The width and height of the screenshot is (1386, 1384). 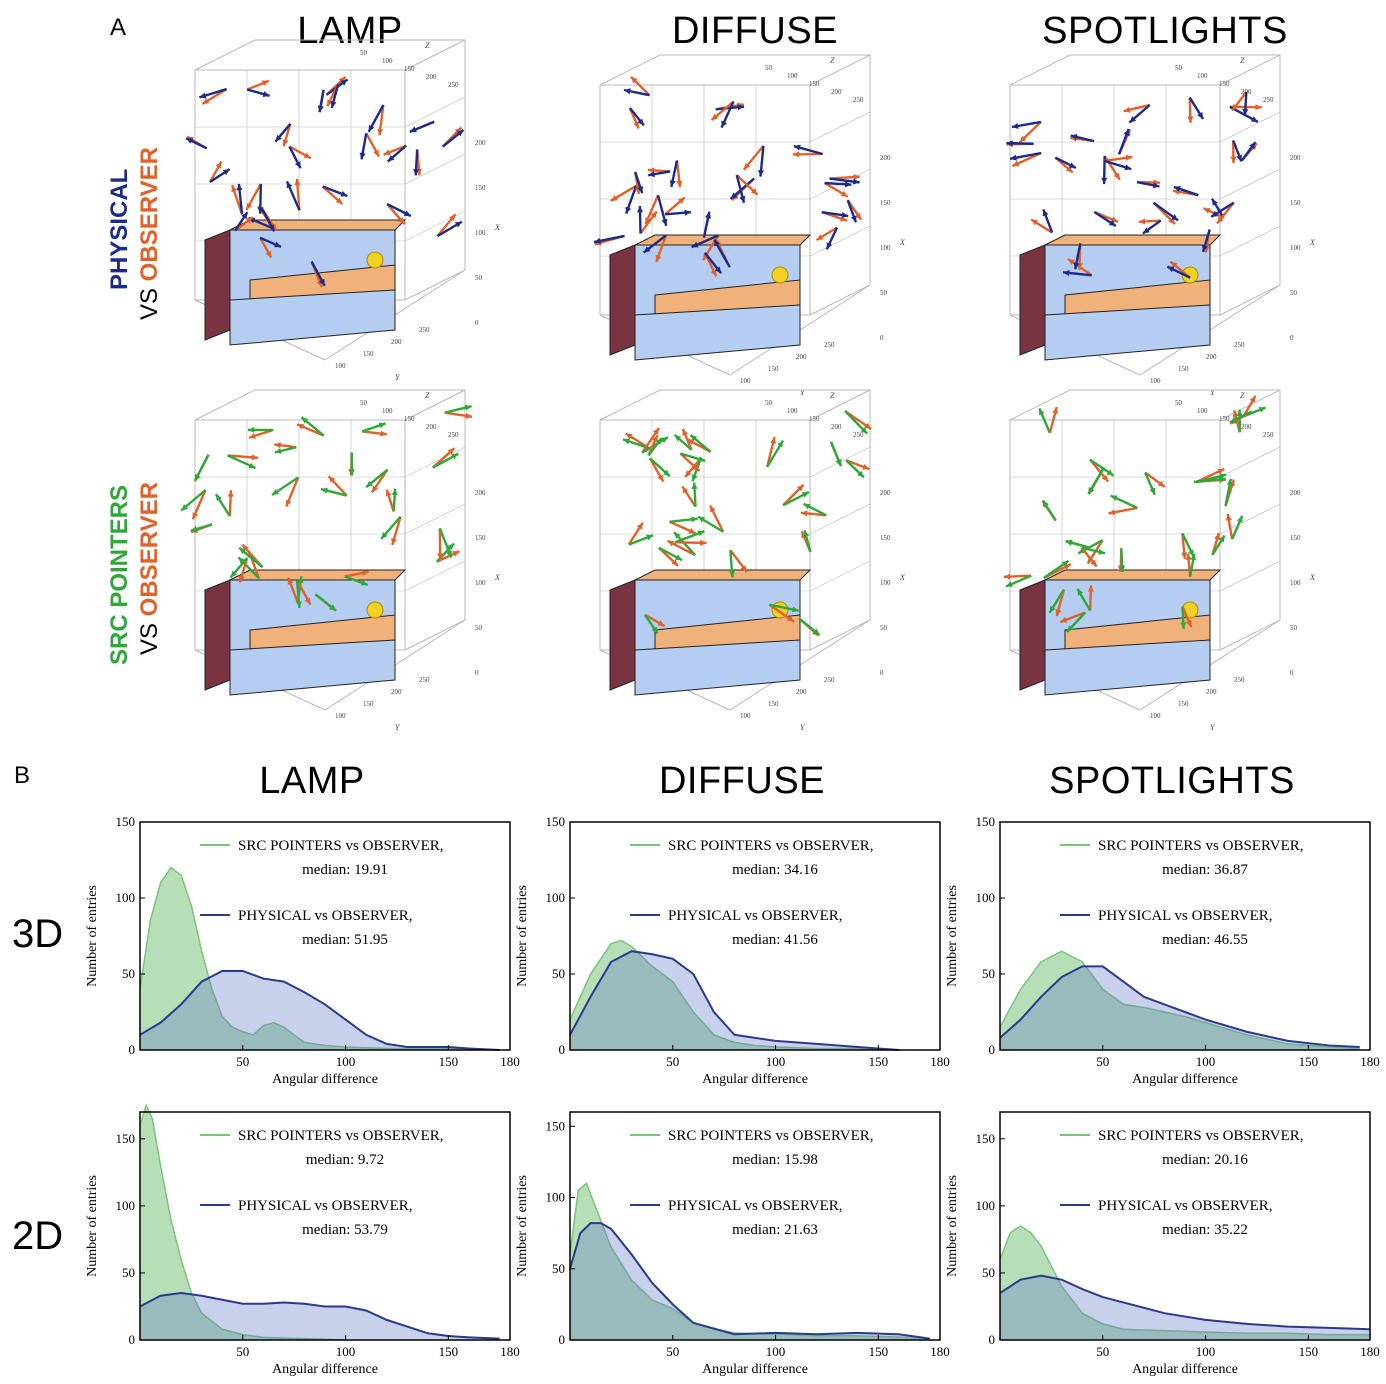 I want to click on y-tick: 100, so click(x=745, y=381).